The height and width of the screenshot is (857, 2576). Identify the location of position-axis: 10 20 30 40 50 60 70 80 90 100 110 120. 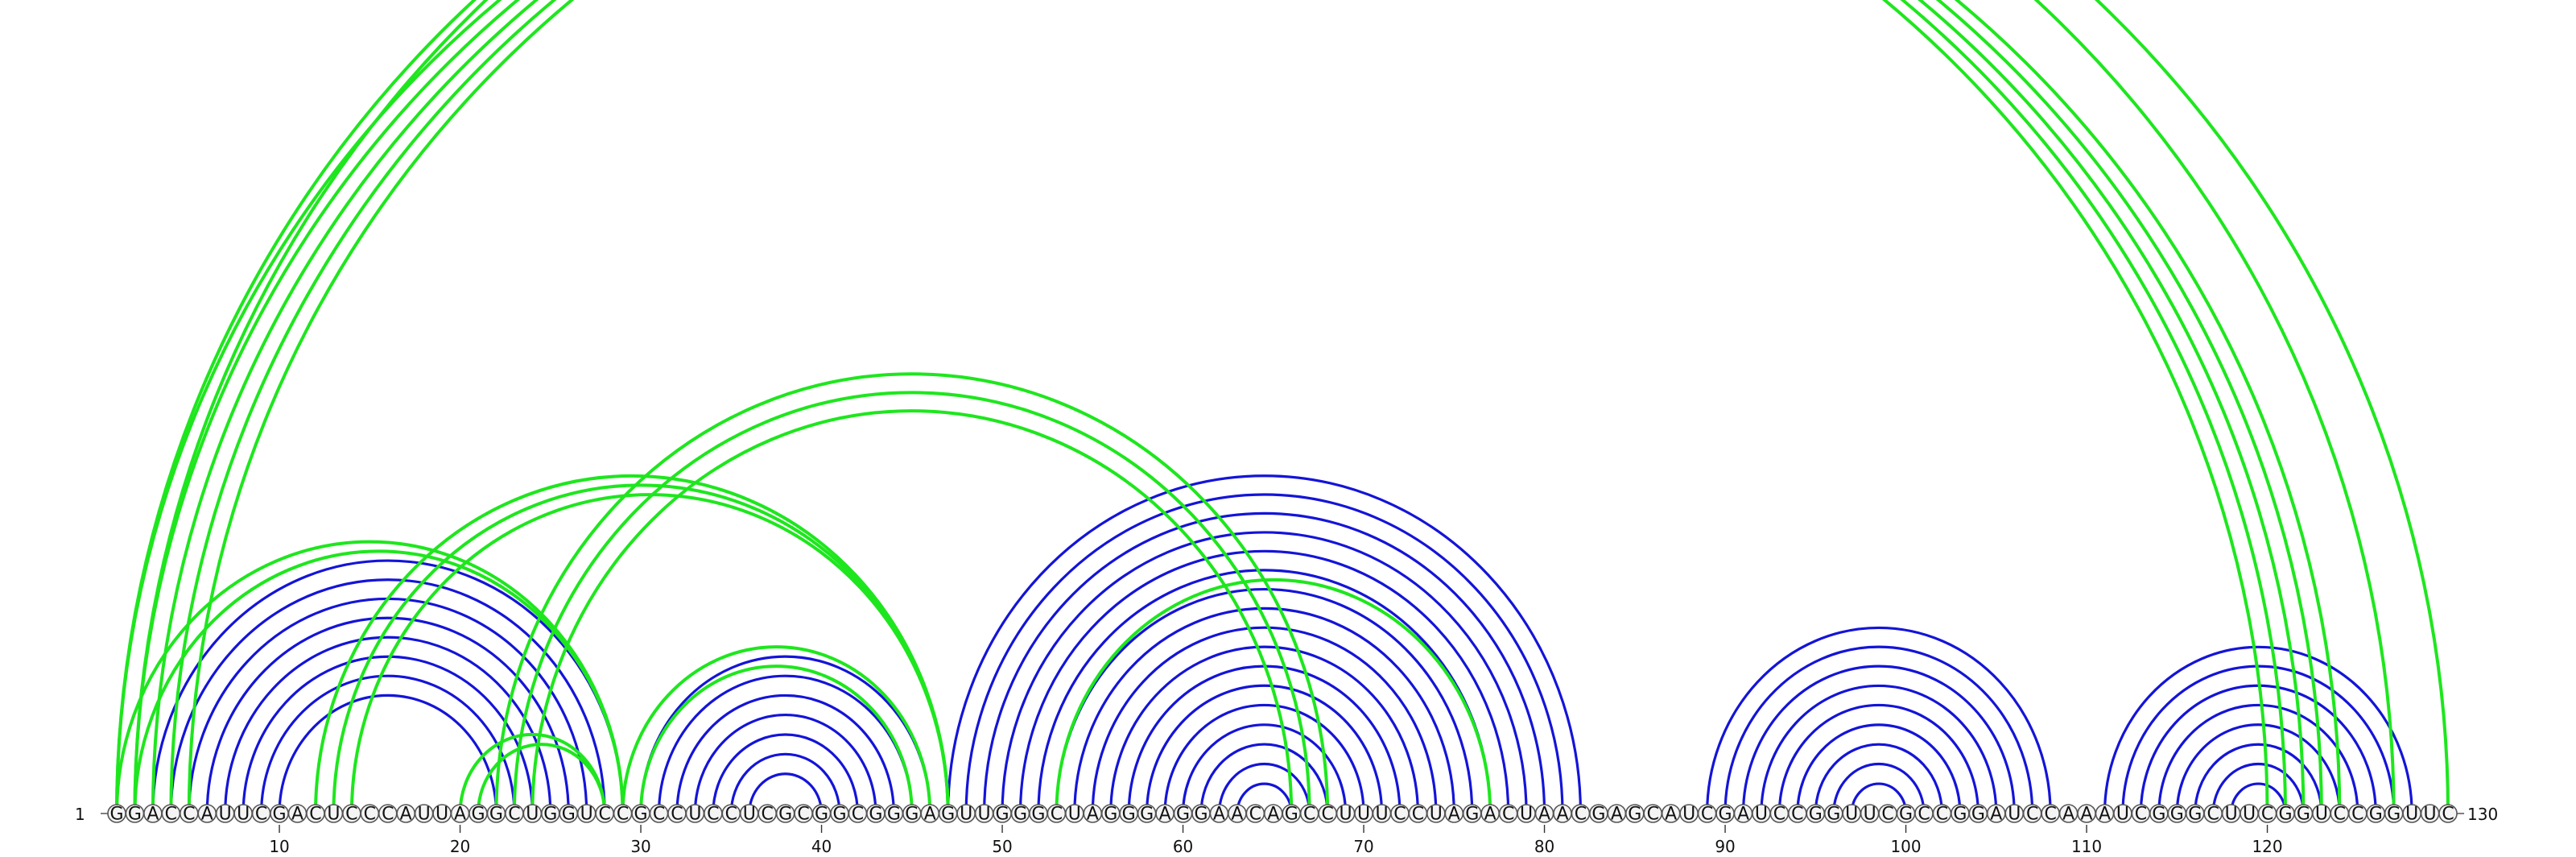
(1276, 840).